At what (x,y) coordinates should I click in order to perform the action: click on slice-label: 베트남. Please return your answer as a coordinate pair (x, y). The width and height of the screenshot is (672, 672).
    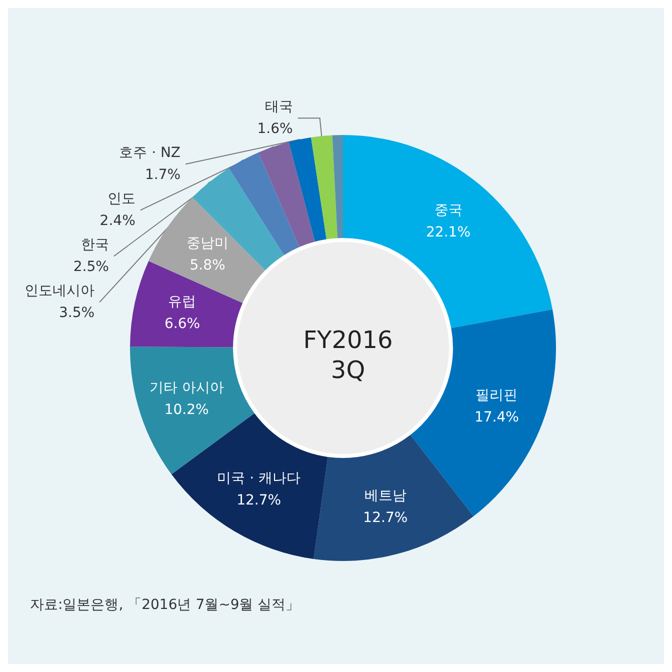
    Looking at the image, I should click on (385, 496).